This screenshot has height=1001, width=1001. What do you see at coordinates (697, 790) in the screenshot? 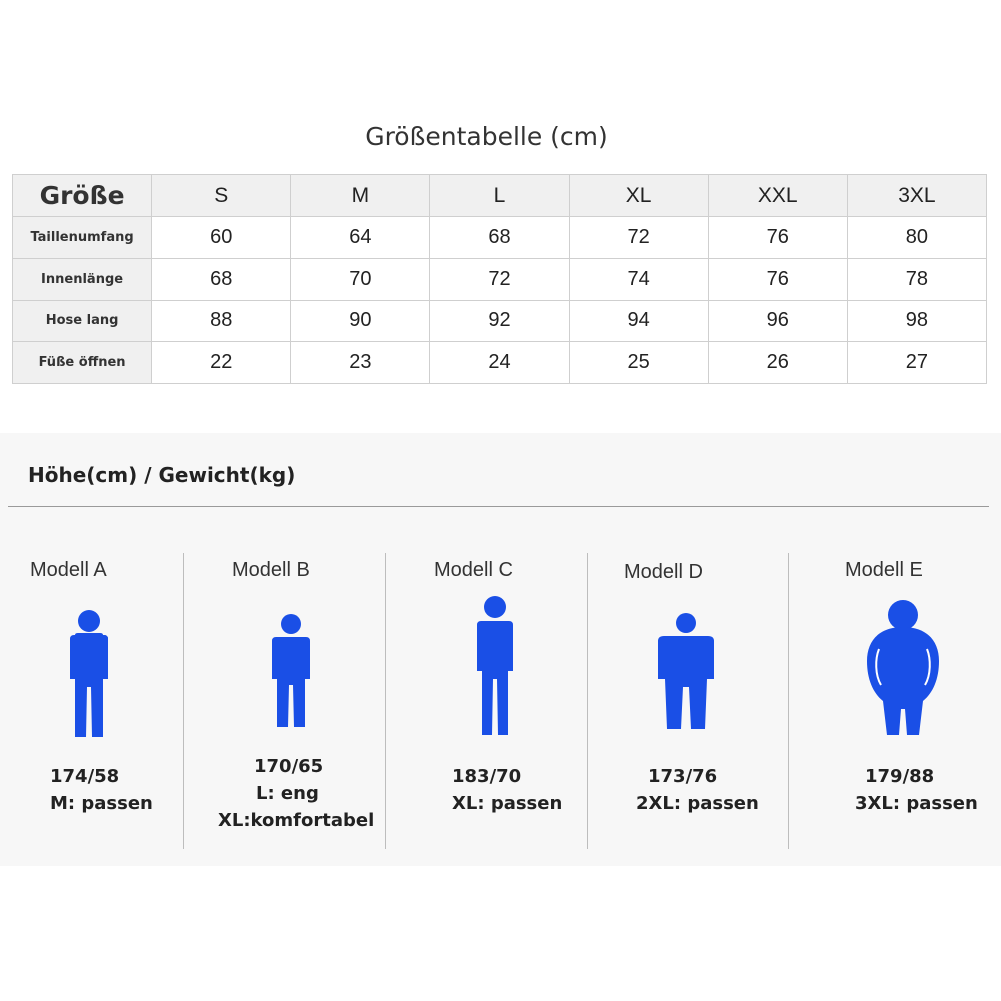
I see `model-stats: 173/76 2XL: passen` at bounding box center [697, 790].